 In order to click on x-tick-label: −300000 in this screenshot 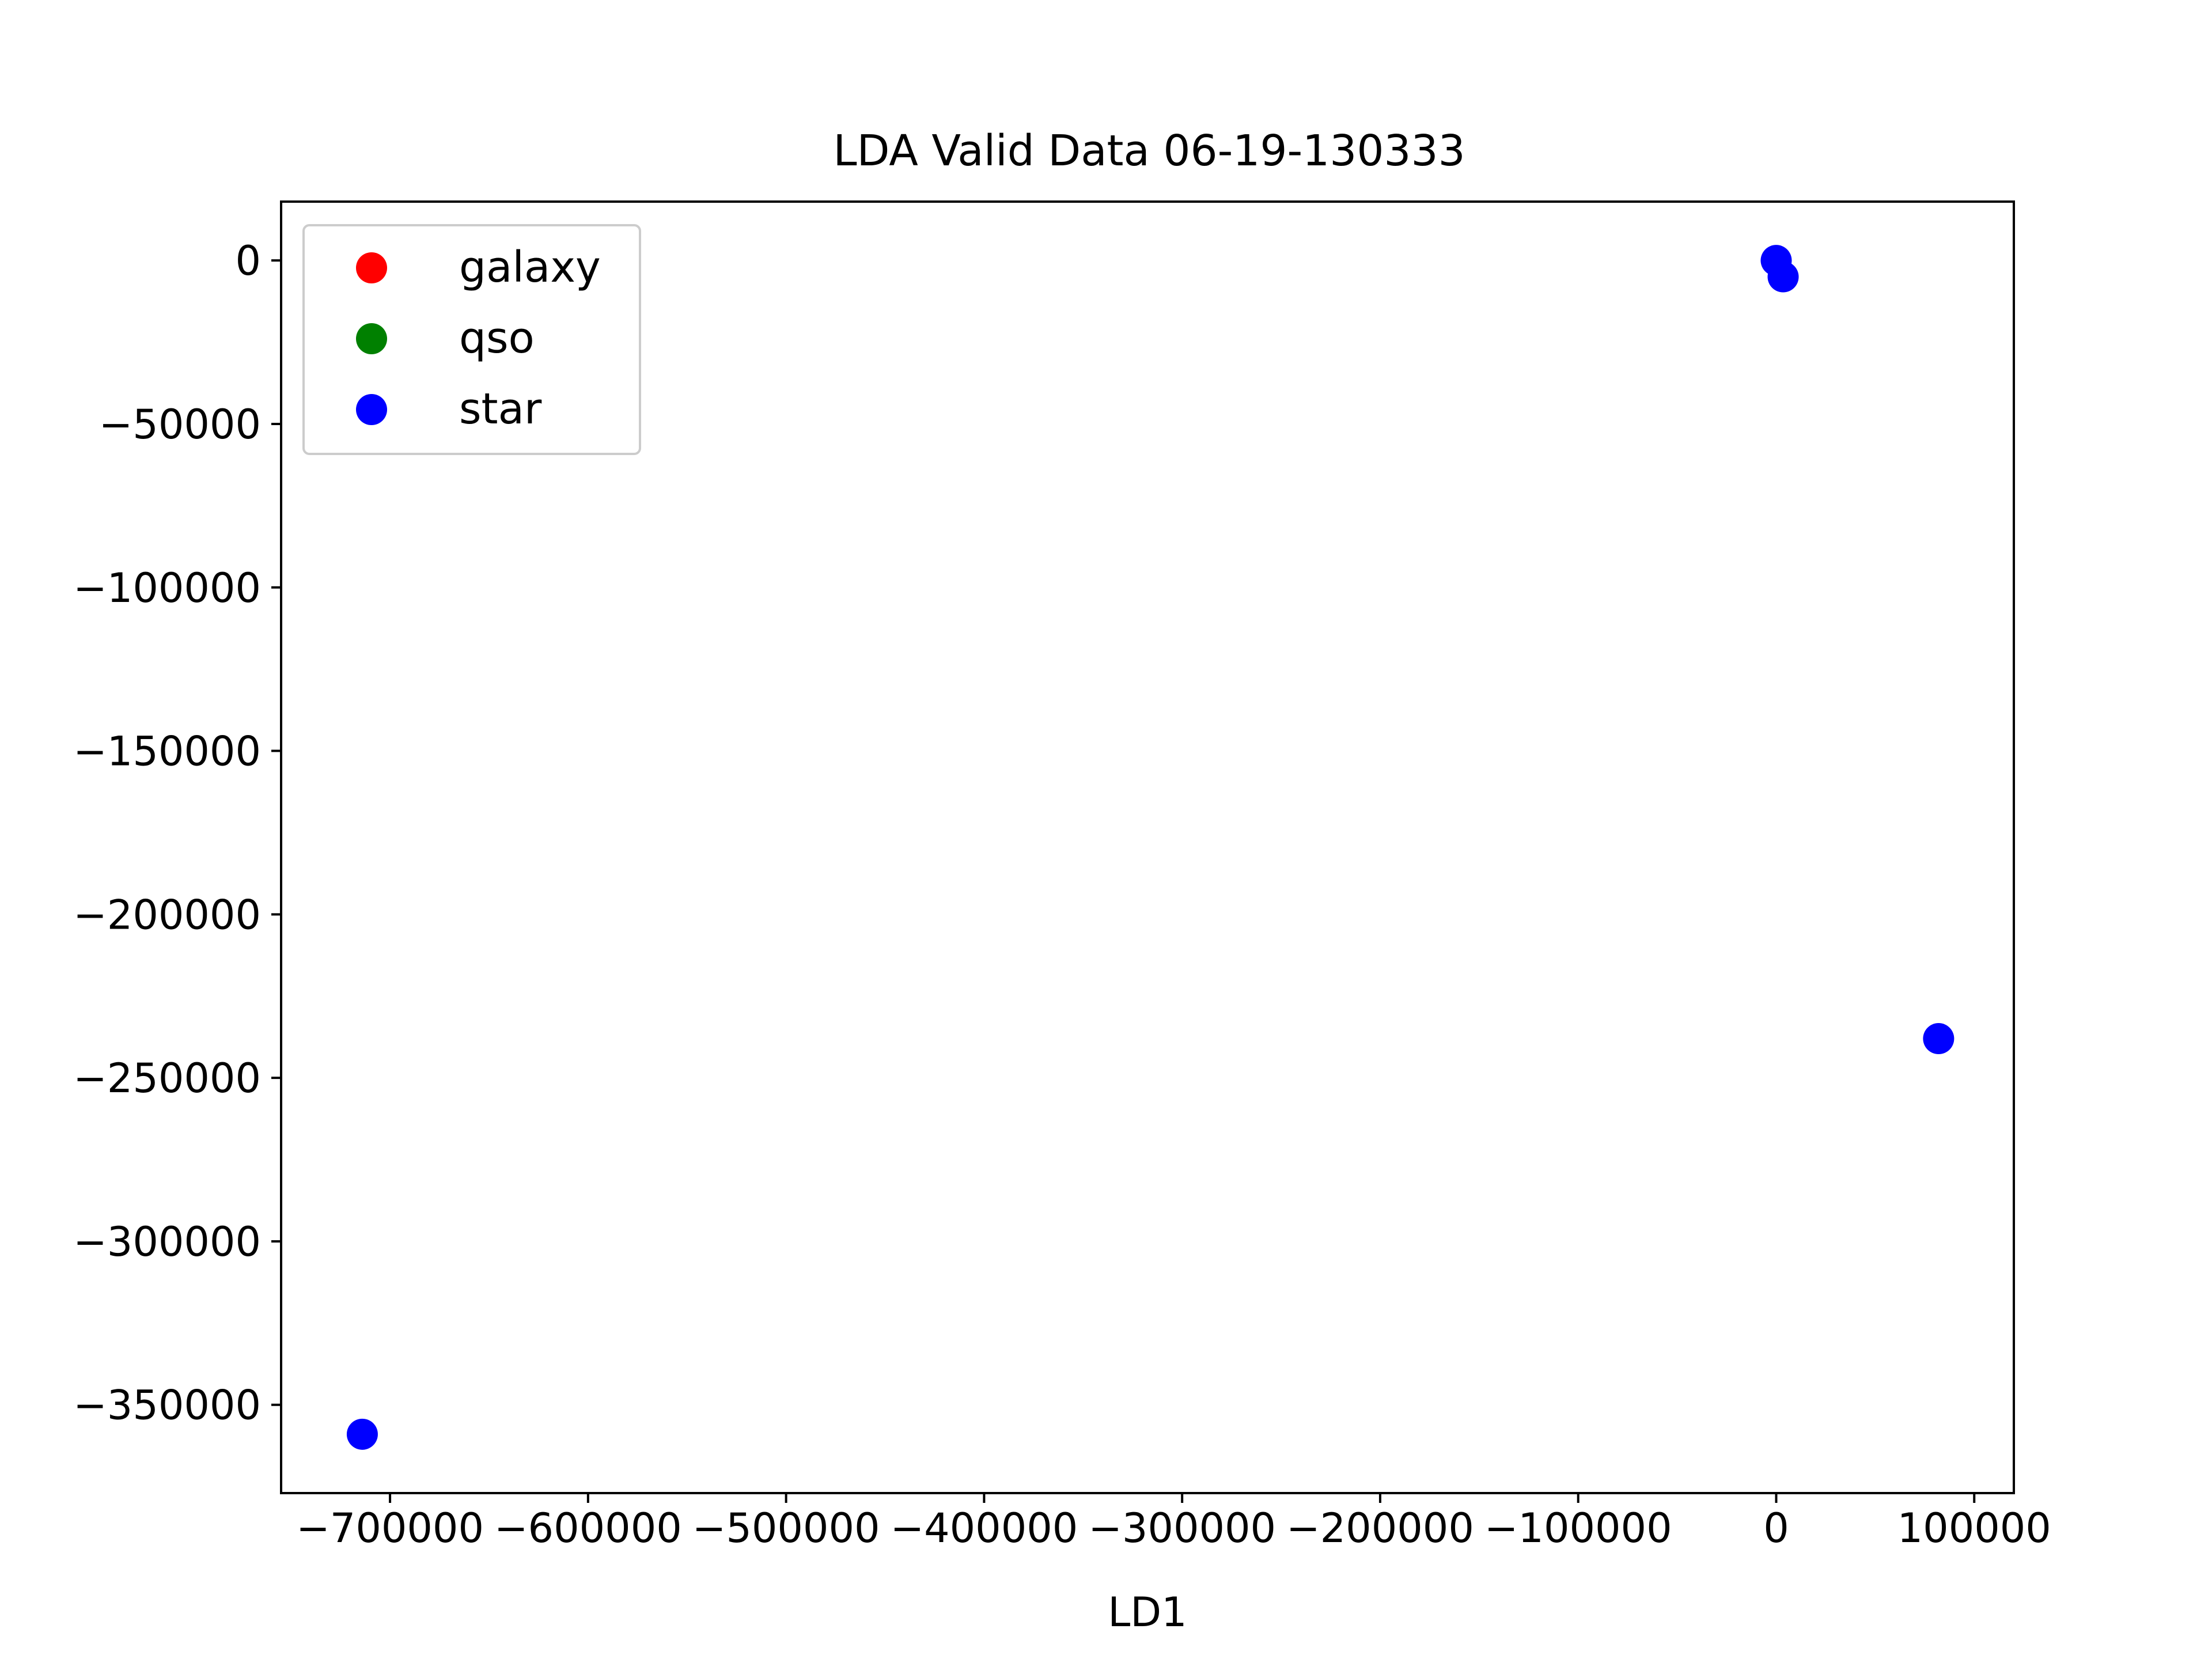, I will do `click(1182, 1528)`.